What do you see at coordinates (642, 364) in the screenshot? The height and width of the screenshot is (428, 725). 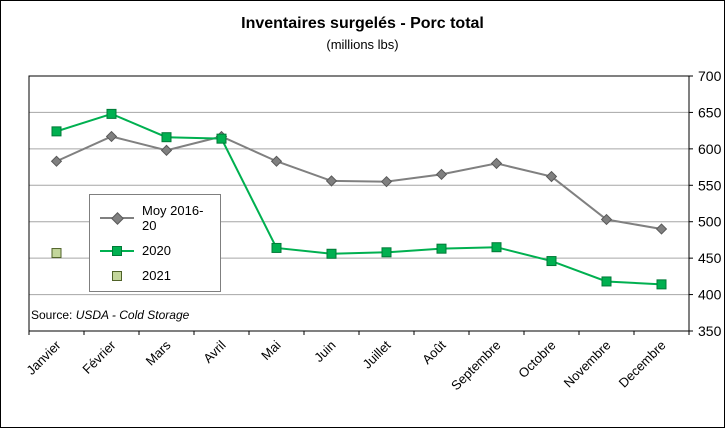 I see `x-axis-label: Decembre` at bounding box center [642, 364].